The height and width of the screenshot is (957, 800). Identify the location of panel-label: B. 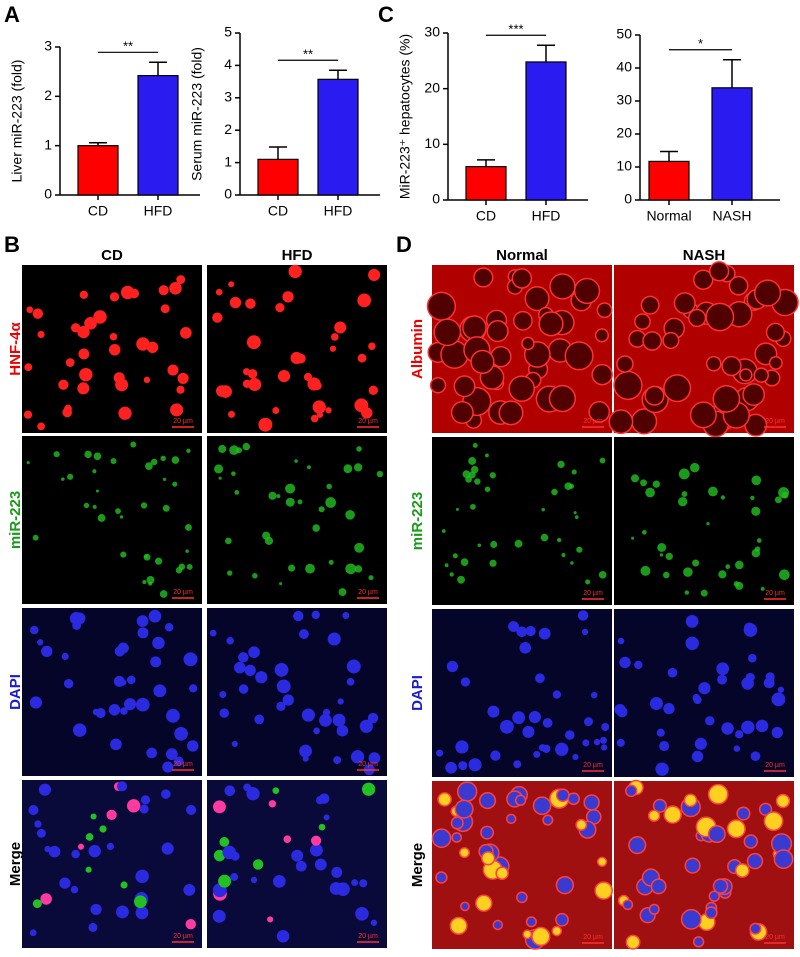
(12, 244).